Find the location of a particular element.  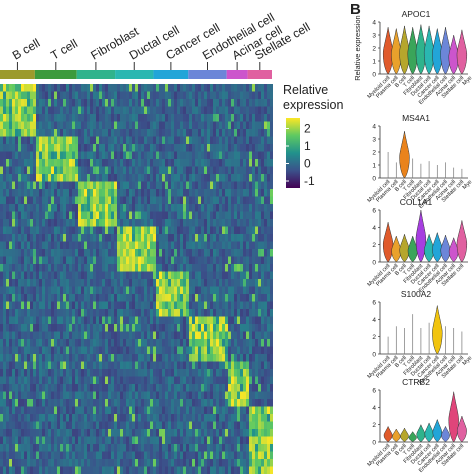

legend-tick-label: 0 is located at coordinates (307, 164).